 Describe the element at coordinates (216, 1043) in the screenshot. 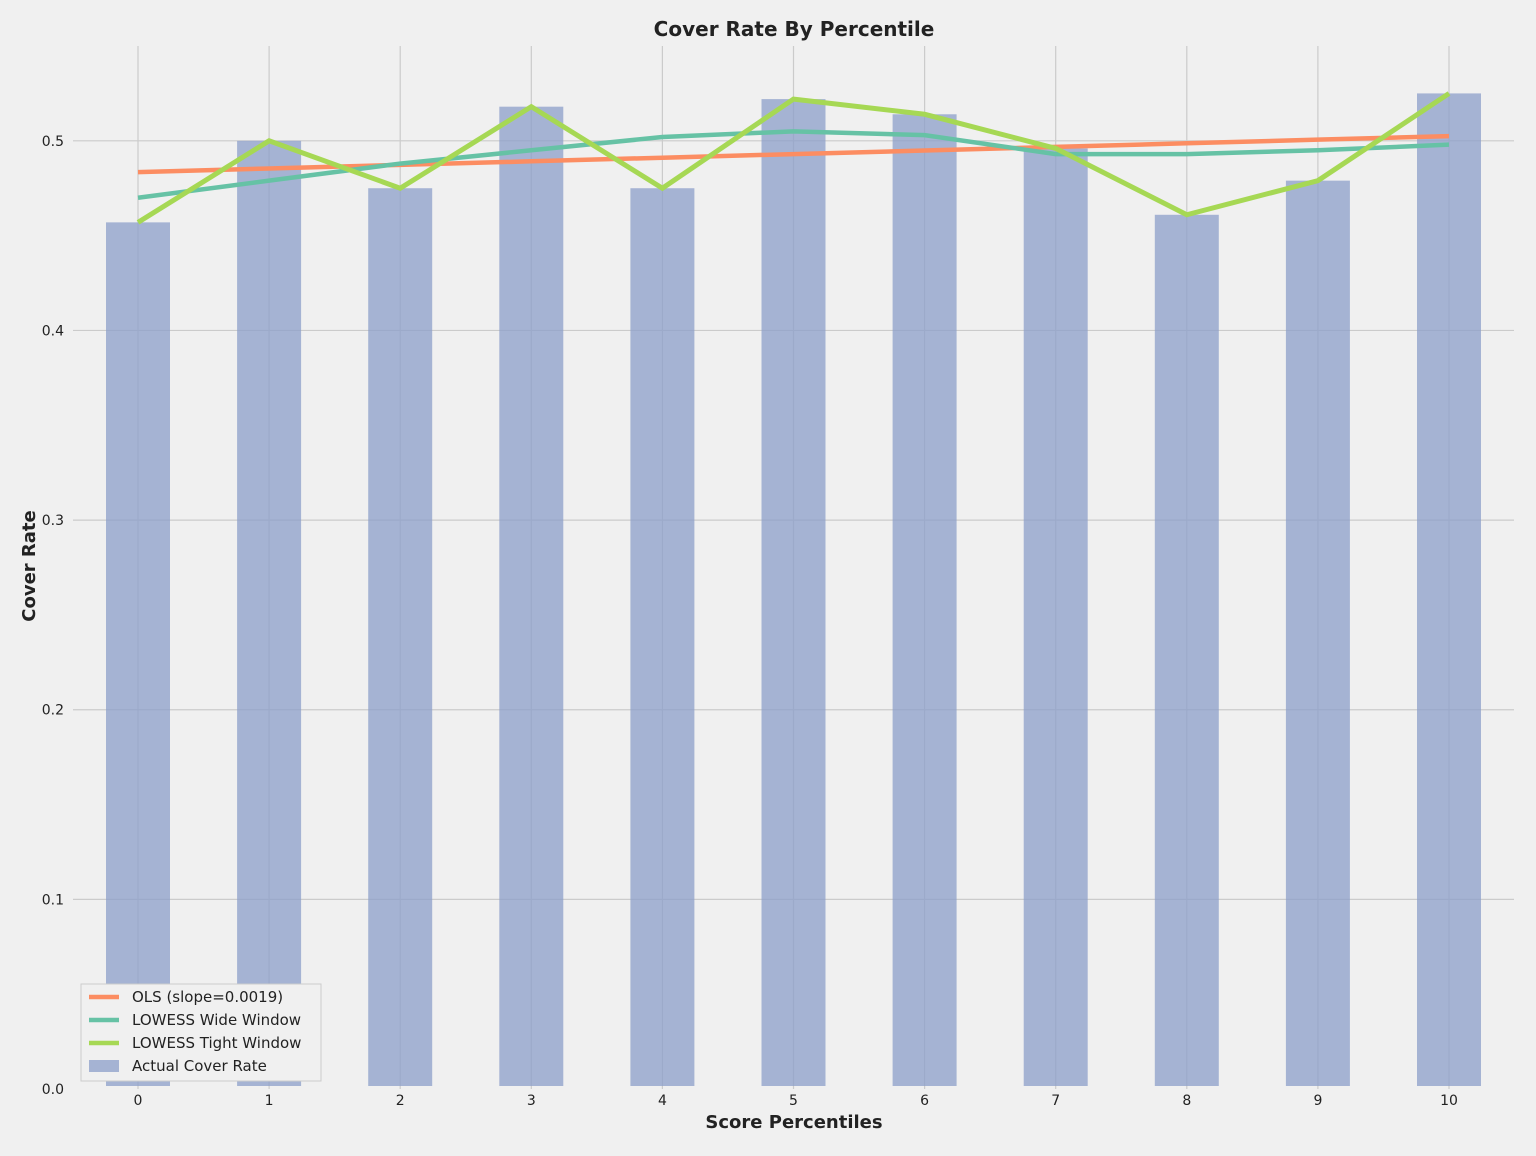

I see `legend-label: LOWESS Tight Window` at that location.